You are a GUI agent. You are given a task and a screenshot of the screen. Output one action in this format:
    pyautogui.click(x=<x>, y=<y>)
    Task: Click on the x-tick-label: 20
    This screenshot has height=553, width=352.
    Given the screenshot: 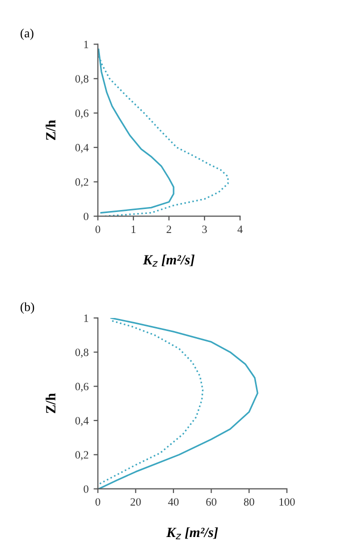 What is the action you would take?
    pyautogui.click(x=135, y=502)
    